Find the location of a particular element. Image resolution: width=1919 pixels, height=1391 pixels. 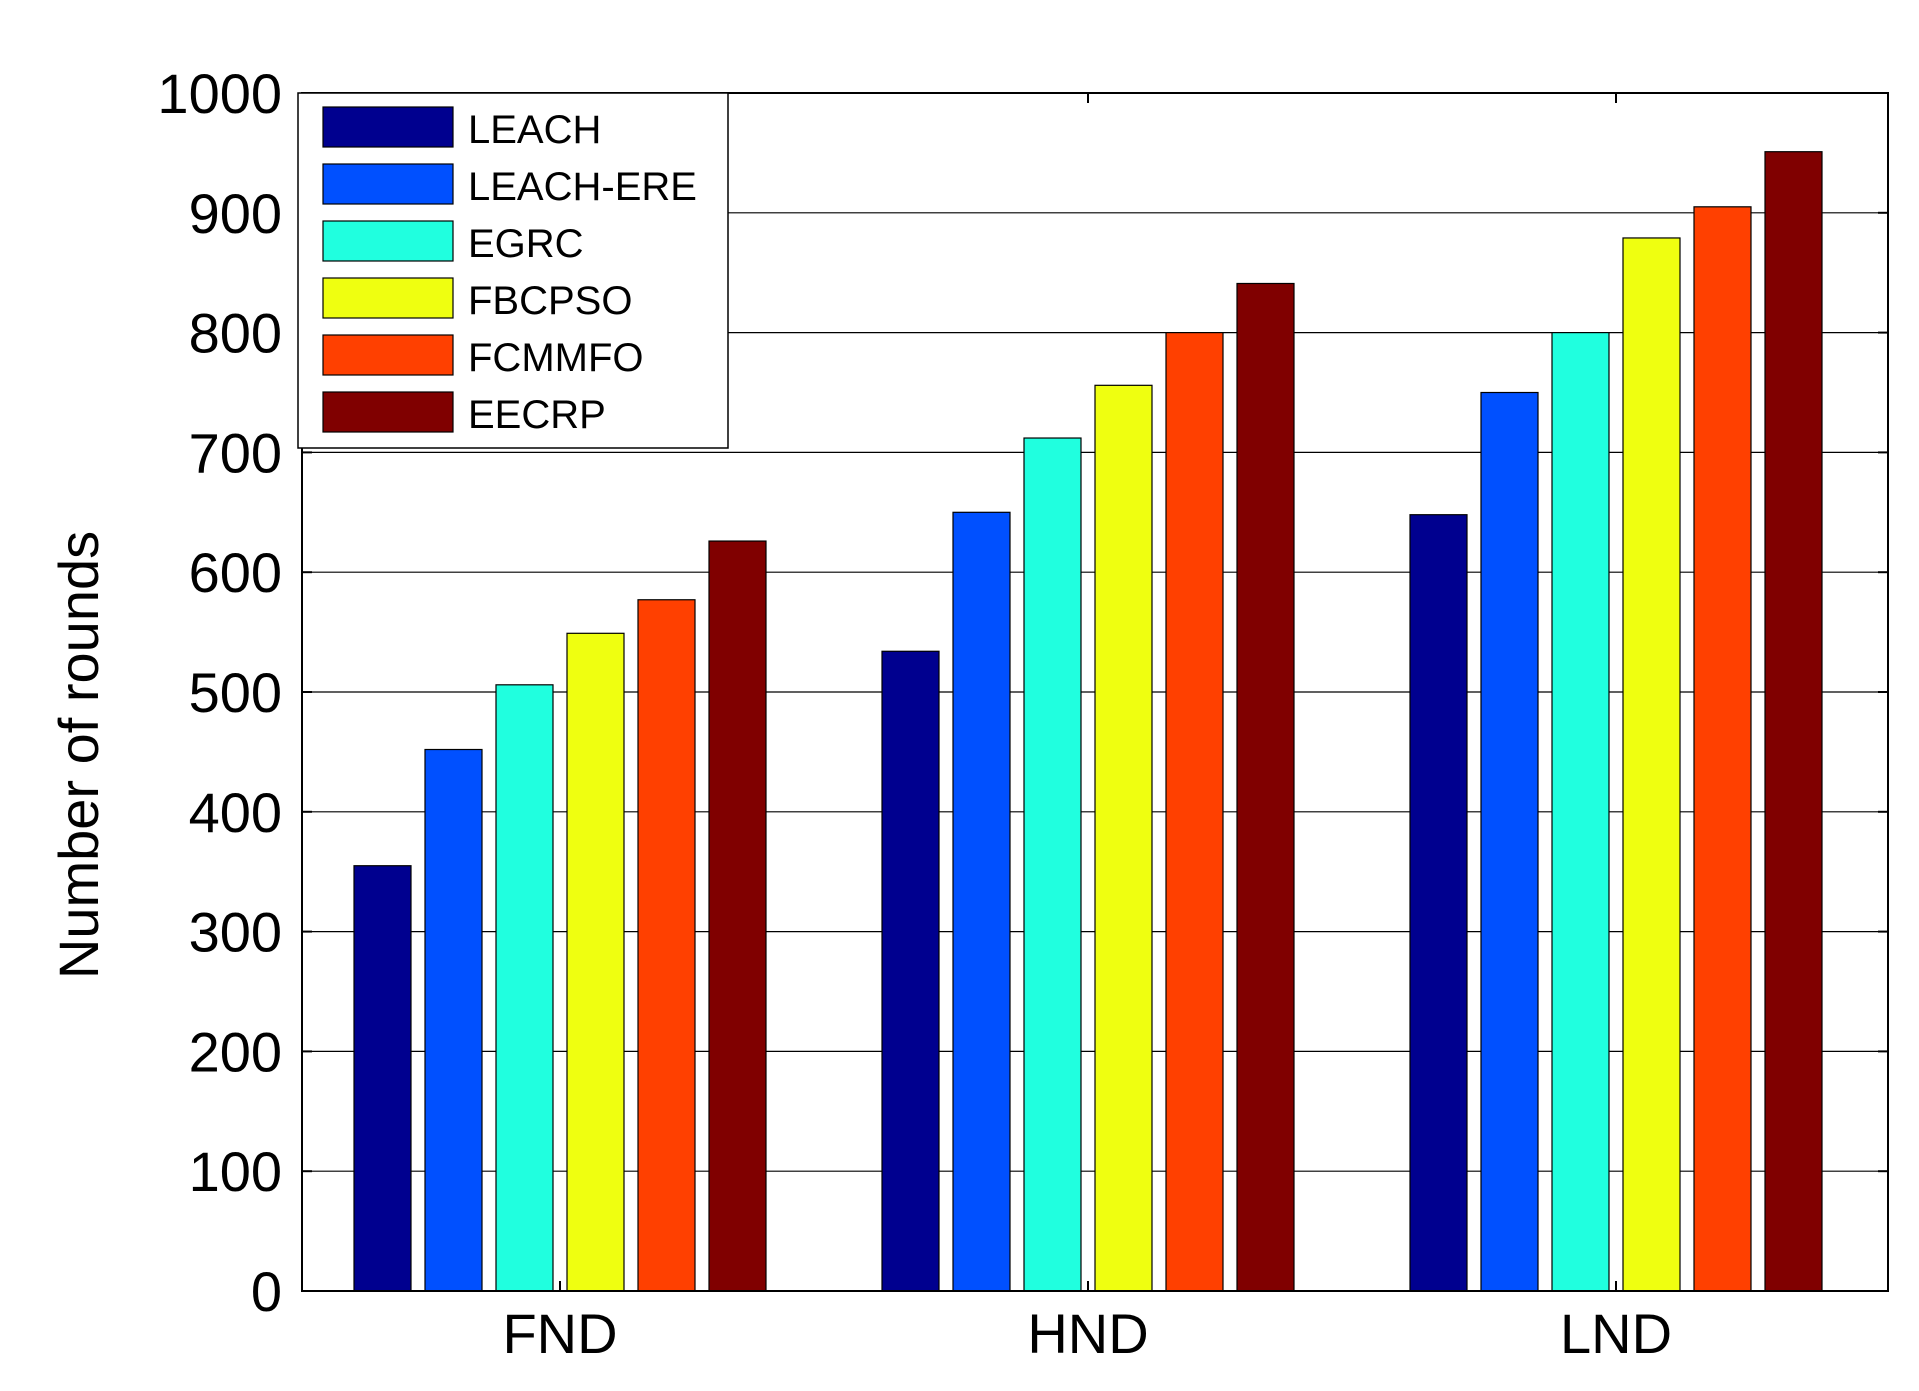

bar-leach-lnd is located at coordinates (1438, 903).